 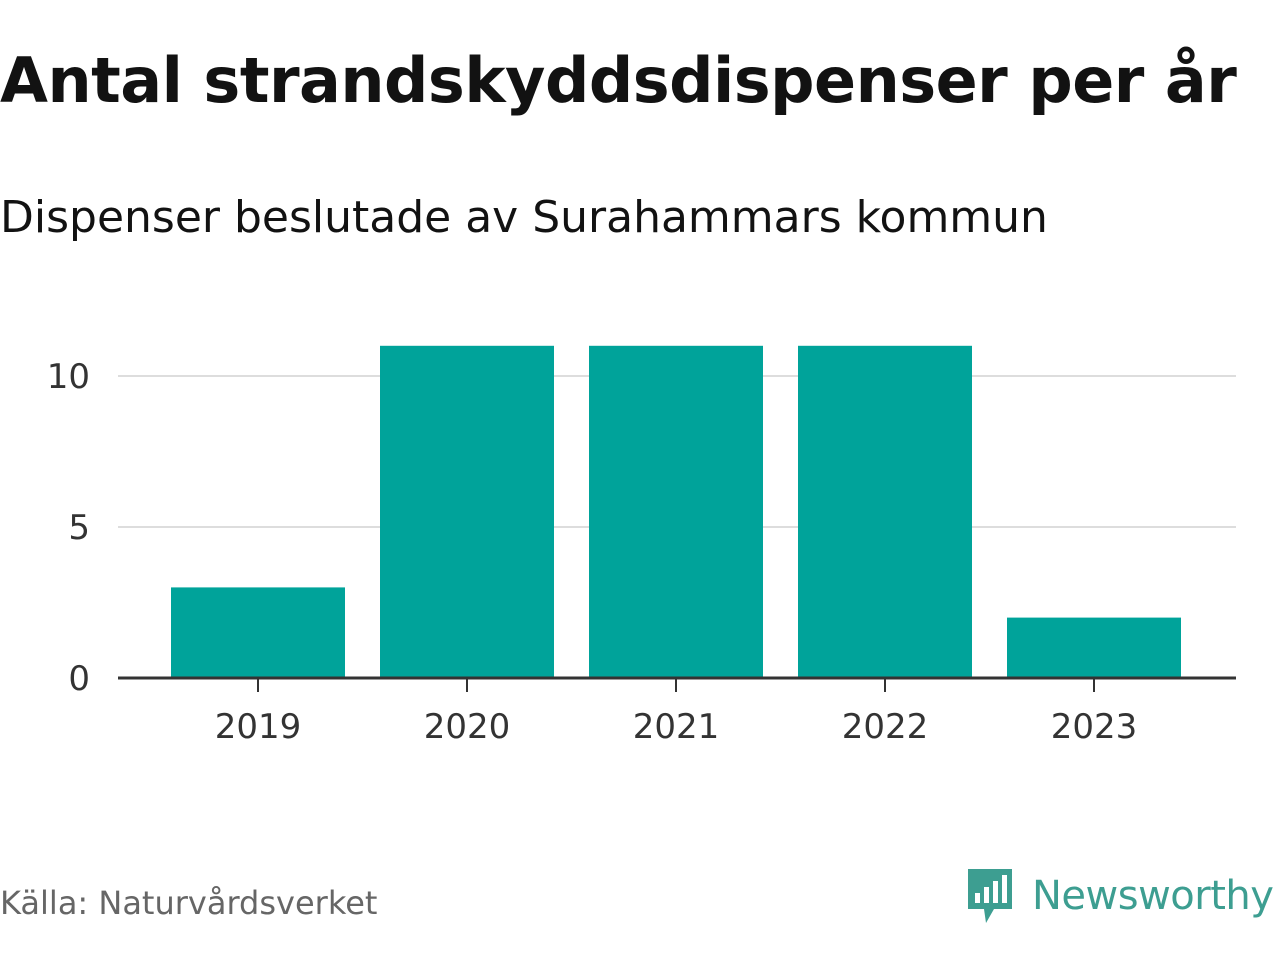 I want to click on bar-2023, so click(x=1094, y=647).